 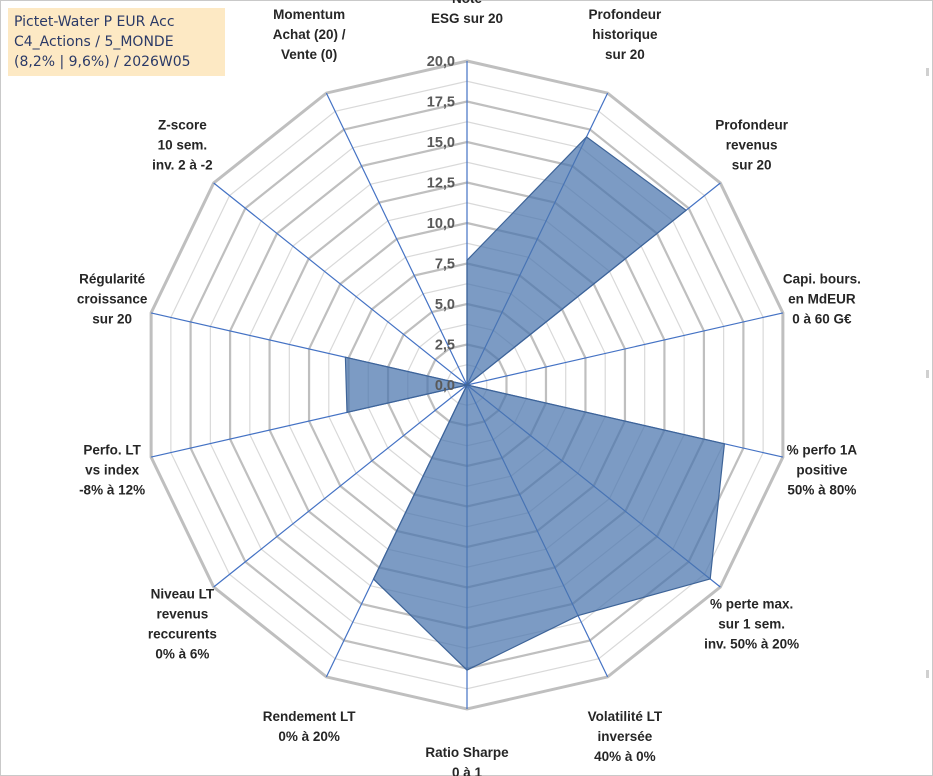 I want to click on axis-label-line: 0% à 6%, so click(x=182, y=653).